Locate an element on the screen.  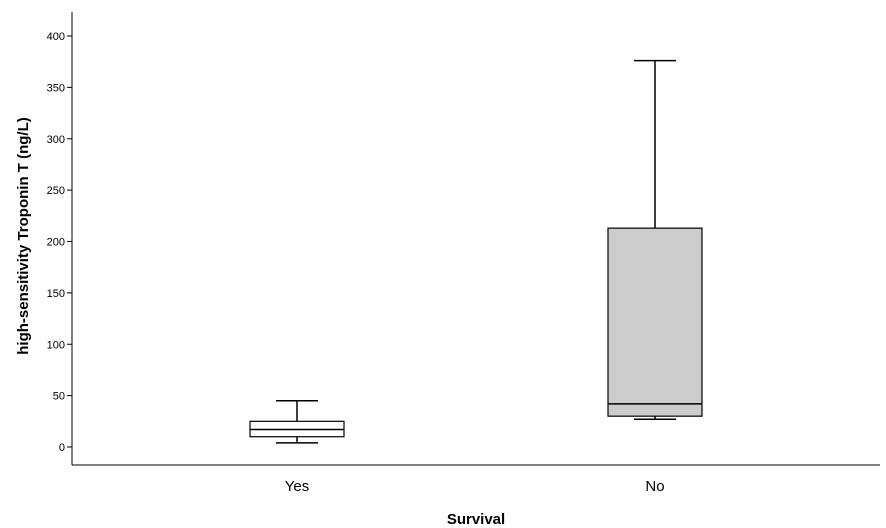
y-tick-label: 250 is located at coordinates (56, 191).